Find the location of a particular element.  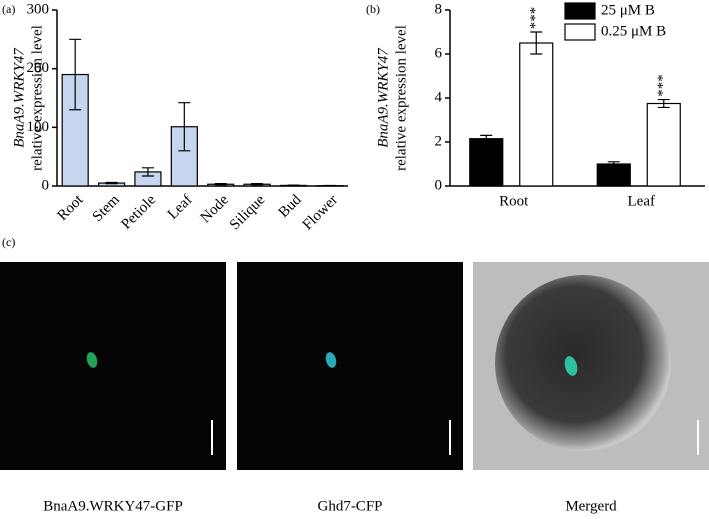

y-tick-label: 2 is located at coordinates (439, 141).